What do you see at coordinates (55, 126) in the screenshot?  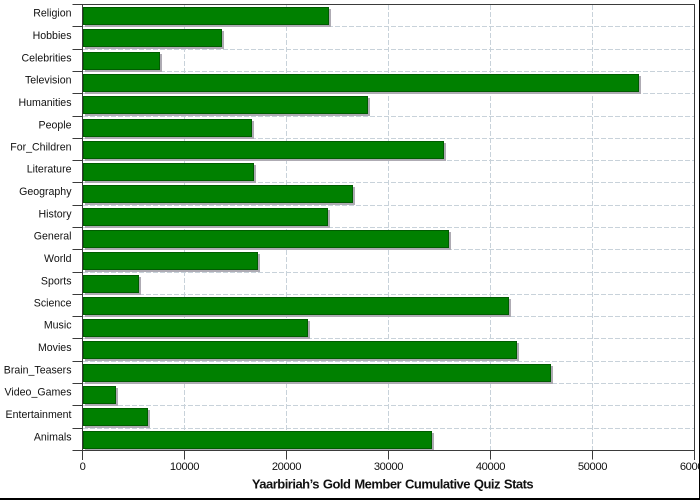 I see `svg-text: People` at bounding box center [55, 126].